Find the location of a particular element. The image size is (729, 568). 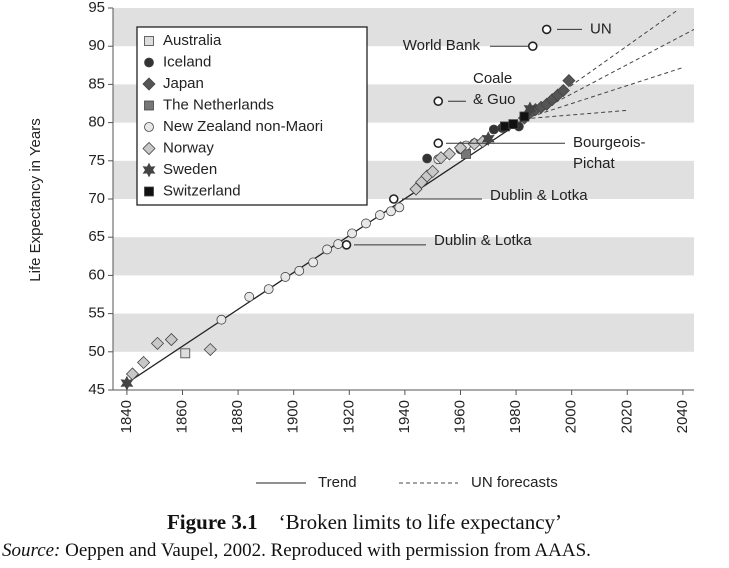

limit-label: Bourgeois- is located at coordinates (609, 142).